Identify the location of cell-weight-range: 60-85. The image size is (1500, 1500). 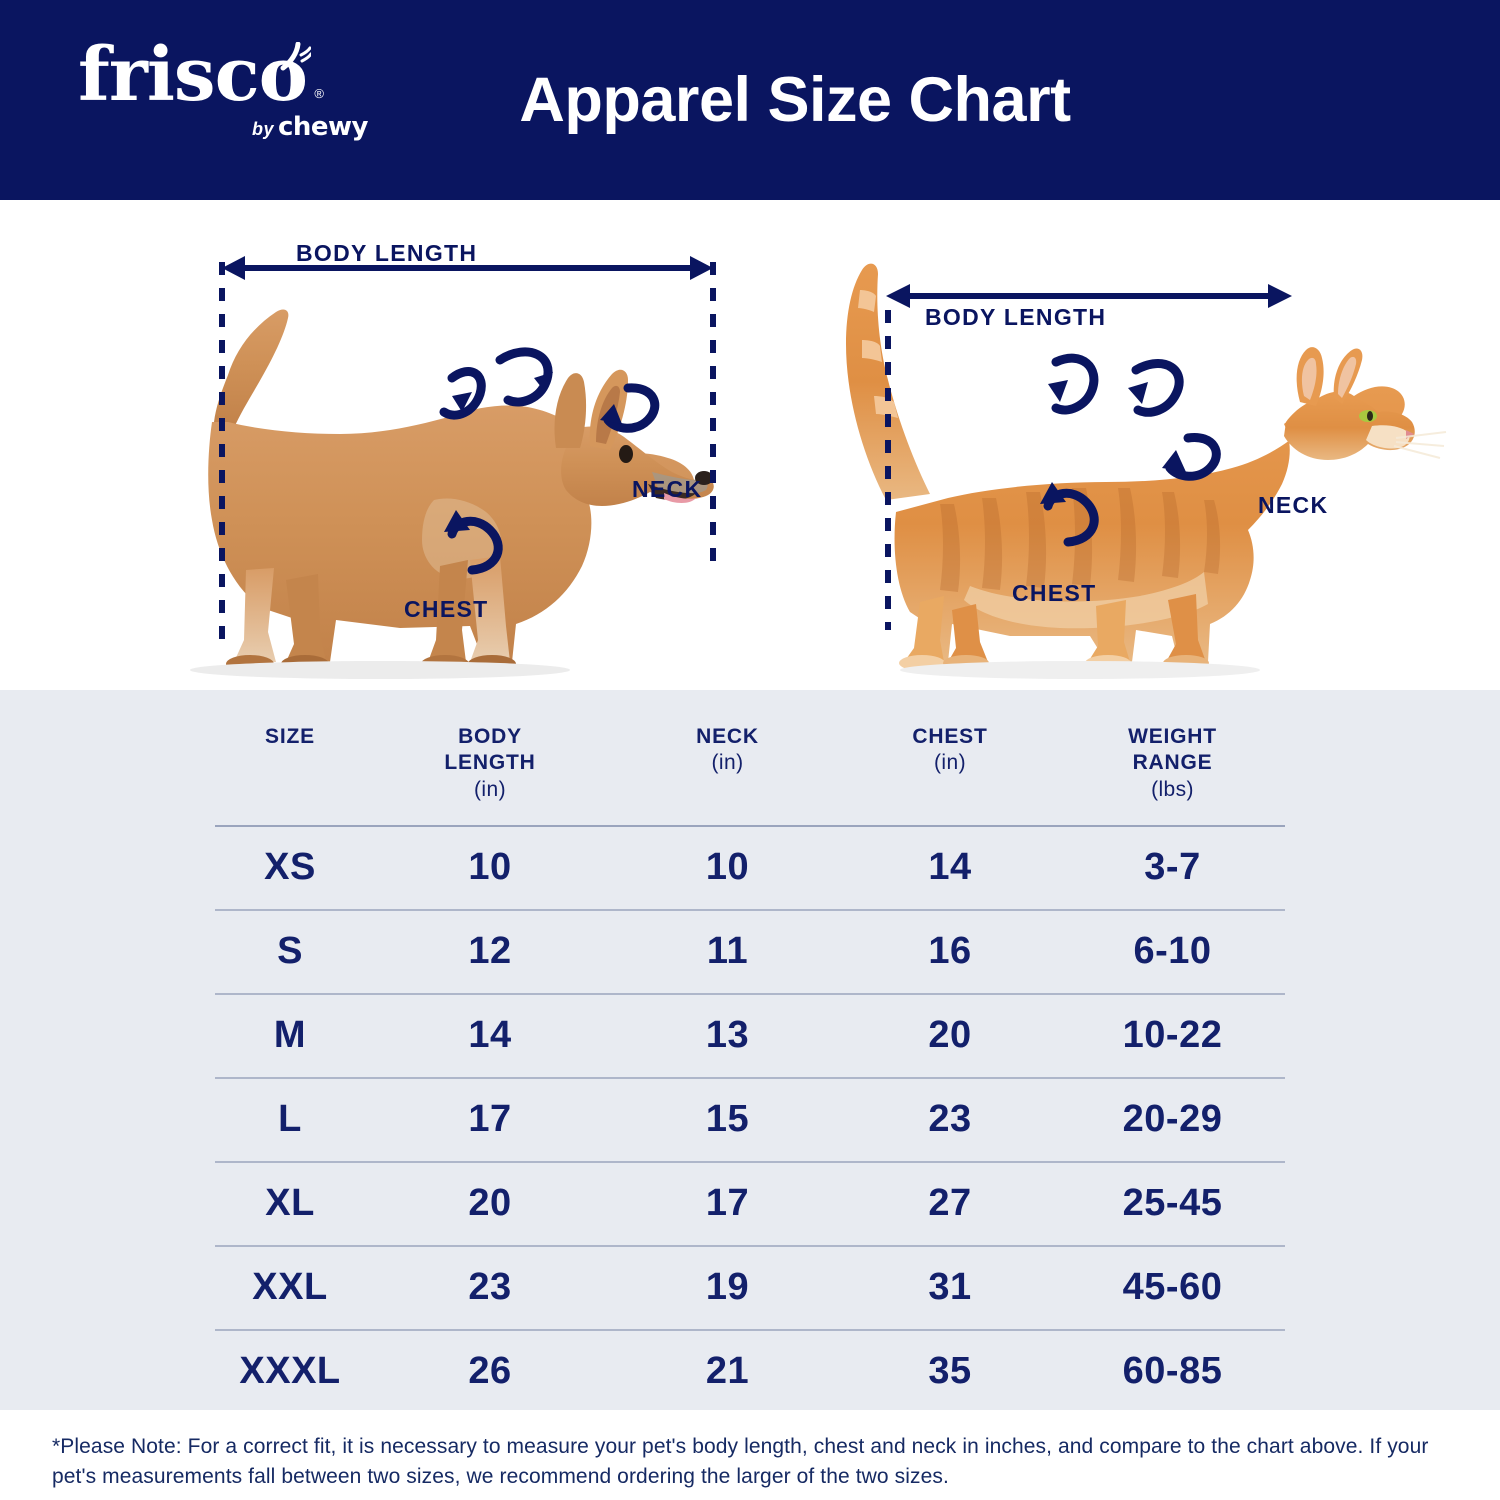
(1172, 1371).